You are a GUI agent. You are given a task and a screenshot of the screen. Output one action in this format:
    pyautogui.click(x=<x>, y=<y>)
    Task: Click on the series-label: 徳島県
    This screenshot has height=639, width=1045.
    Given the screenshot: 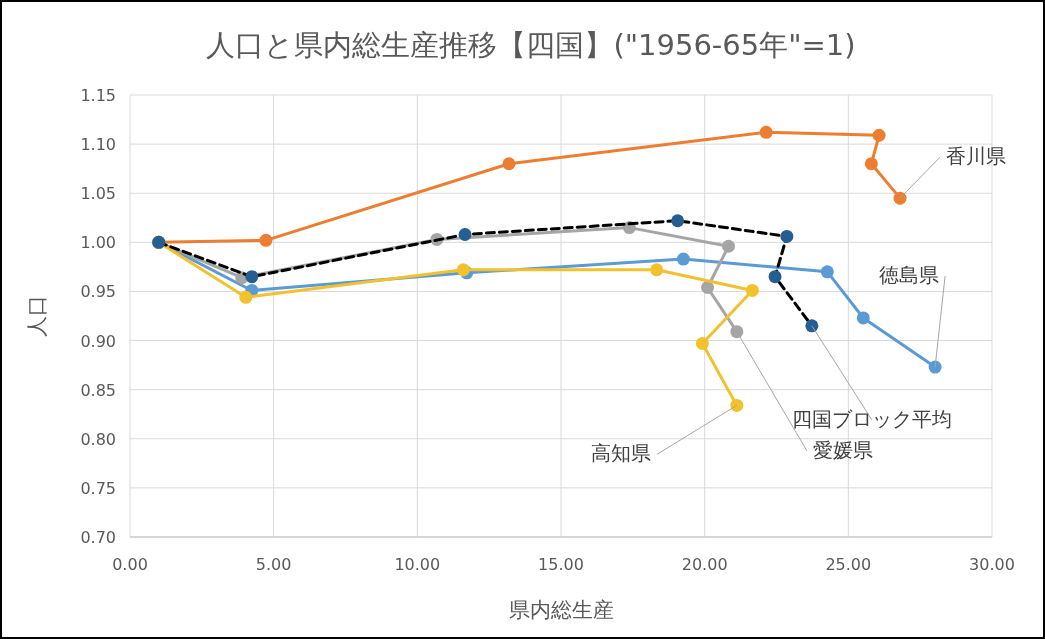 What is the action you would take?
    pyautogui.click(x=909, y=275)
    